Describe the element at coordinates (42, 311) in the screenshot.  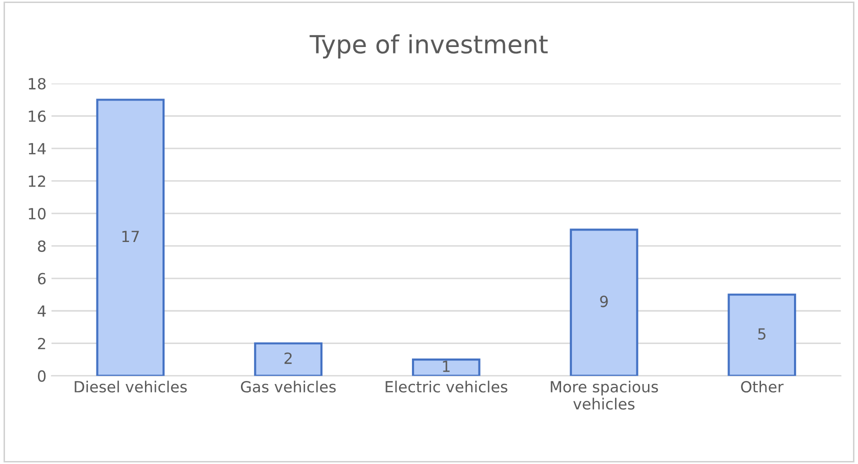
I see `y-tick-label: 4` at that location.